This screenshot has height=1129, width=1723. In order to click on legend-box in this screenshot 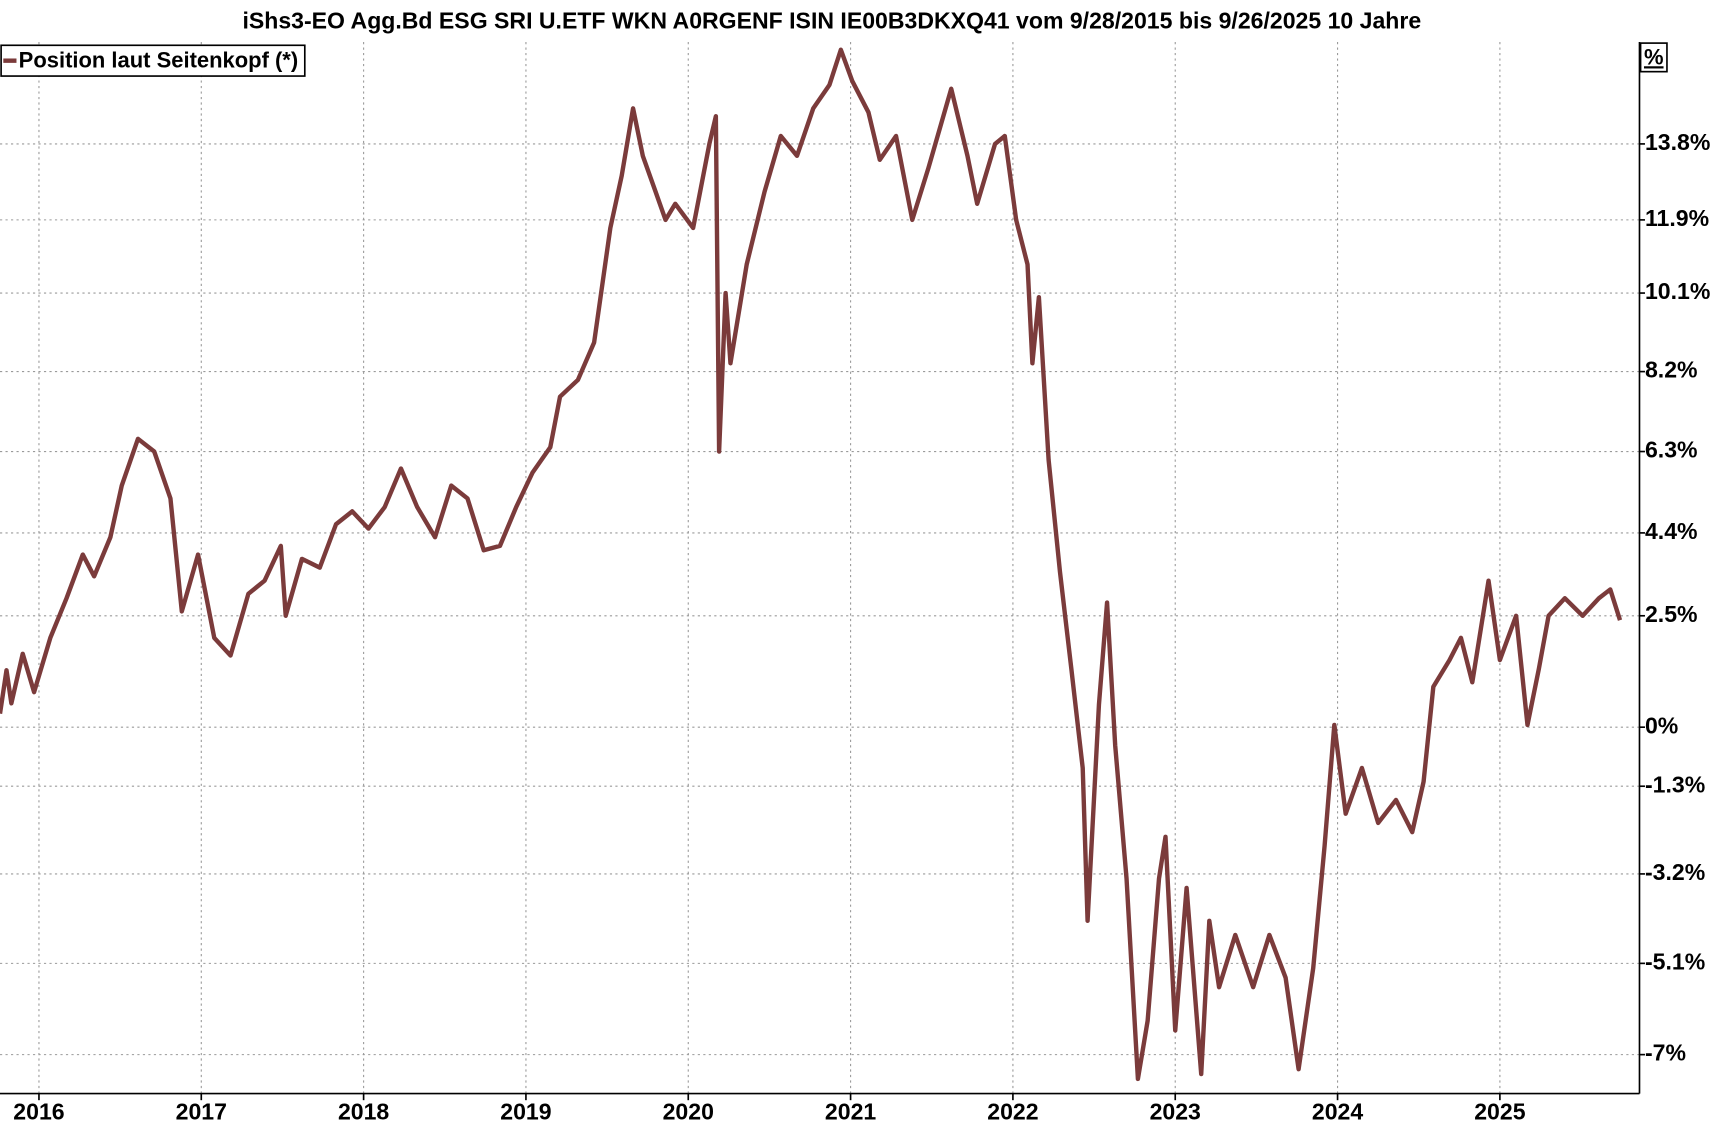, I will do `click(153, 60)`.